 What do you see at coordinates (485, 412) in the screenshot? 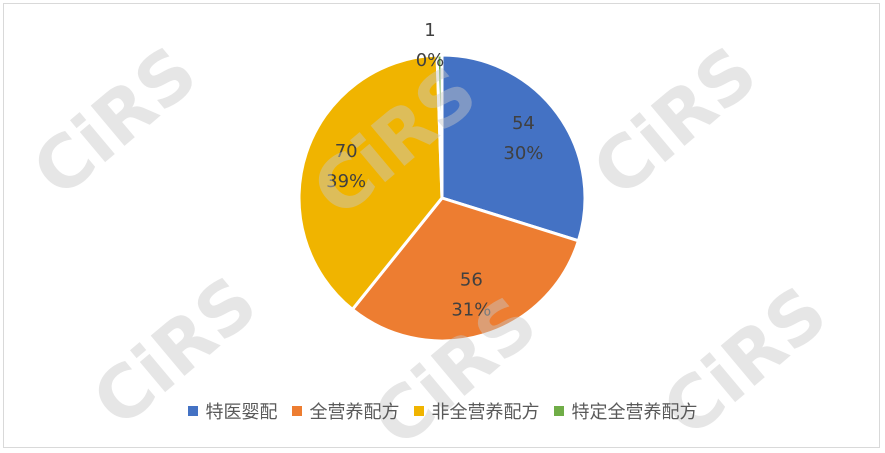
I see `legend-label: 非全营养配方` at bounding box center [485, 412].